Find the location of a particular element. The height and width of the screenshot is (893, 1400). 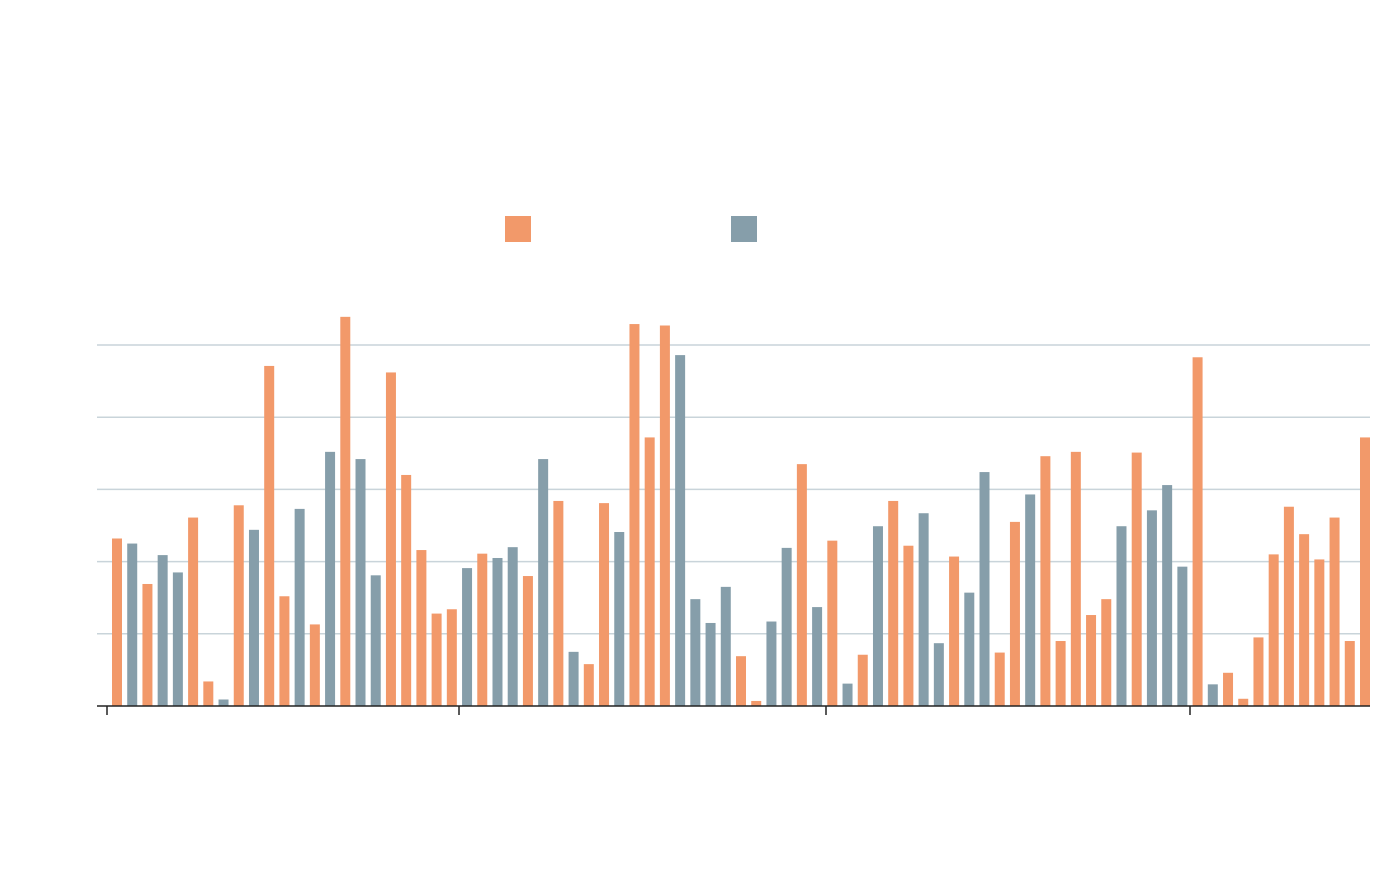

x-axis is located at coordinates (733, 710).